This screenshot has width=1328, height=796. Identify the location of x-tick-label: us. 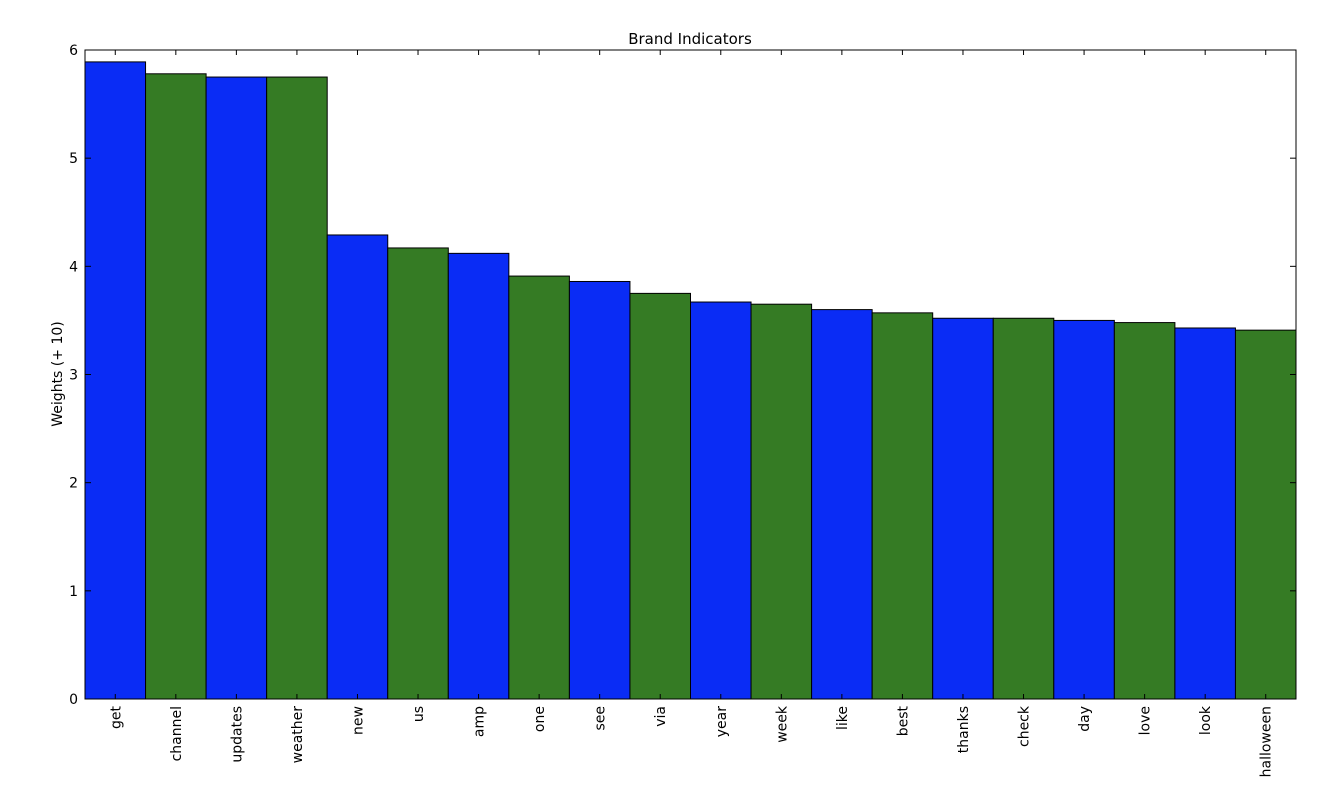
(419, 714).